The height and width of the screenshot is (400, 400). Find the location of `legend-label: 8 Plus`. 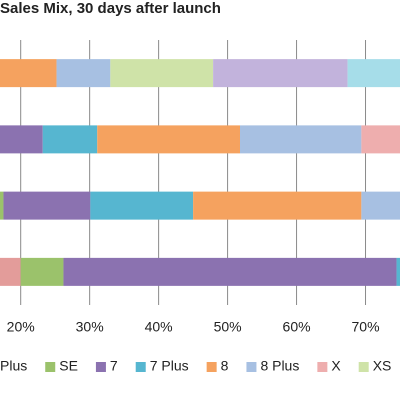

legend-label: 8 Plus is located at coordinates (279, 366).